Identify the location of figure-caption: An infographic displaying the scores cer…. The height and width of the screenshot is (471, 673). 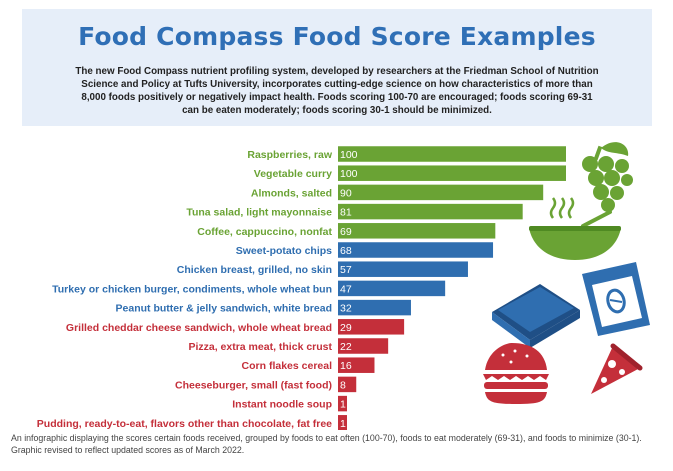
(326, 444).